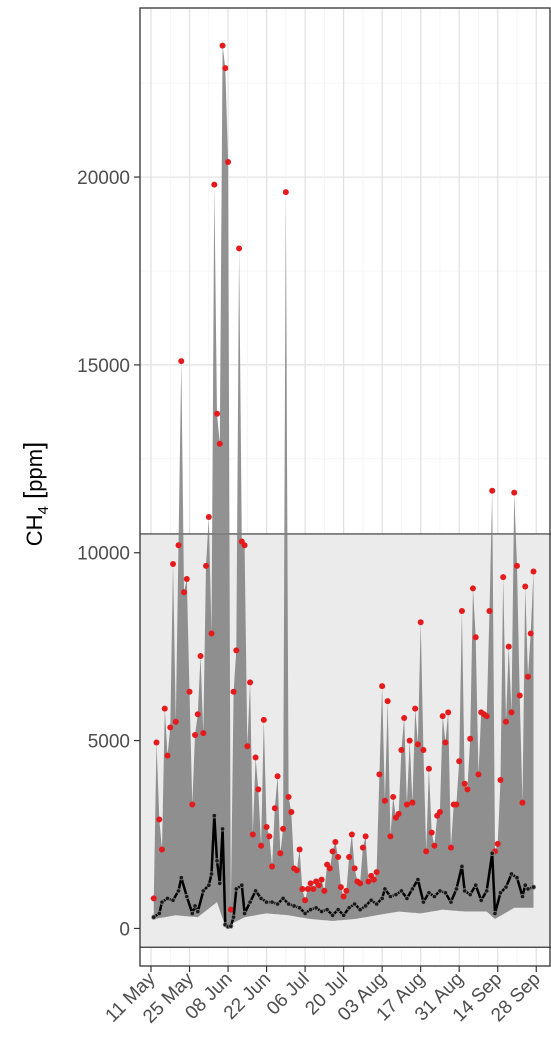 Image resolution: width=551 pixels, height=1051 pixels. I want to click on median-points, so click(344, 871).